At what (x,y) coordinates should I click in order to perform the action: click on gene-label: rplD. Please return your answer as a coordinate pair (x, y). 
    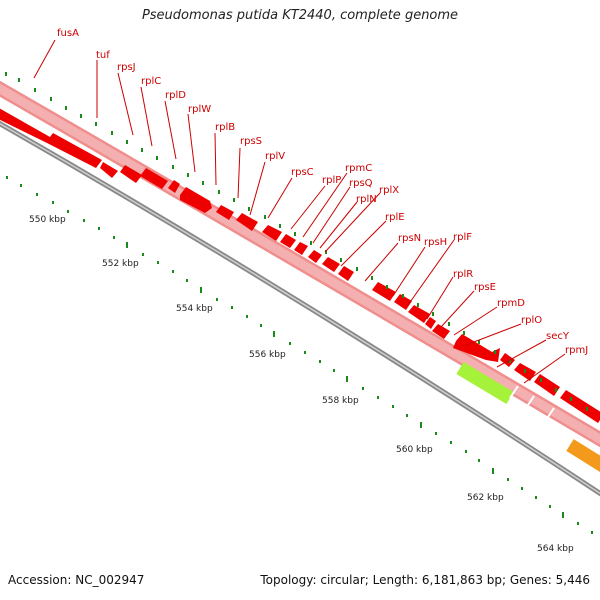
    Looking at the image, I should click on (175, 95).